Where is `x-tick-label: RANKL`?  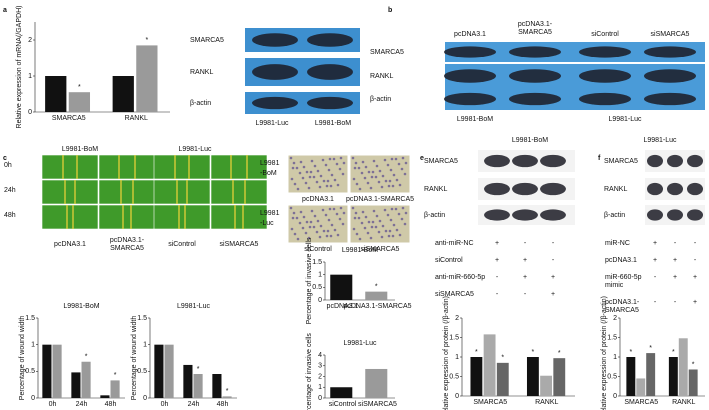
x-tick-label: RANKL is located at coordinates (136, 118).